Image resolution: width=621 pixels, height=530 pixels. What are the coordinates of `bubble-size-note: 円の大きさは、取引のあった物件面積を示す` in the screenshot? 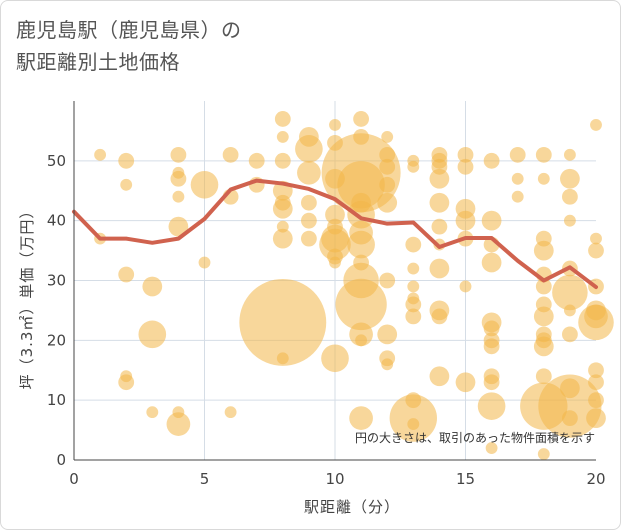 It's located at (475, 437).